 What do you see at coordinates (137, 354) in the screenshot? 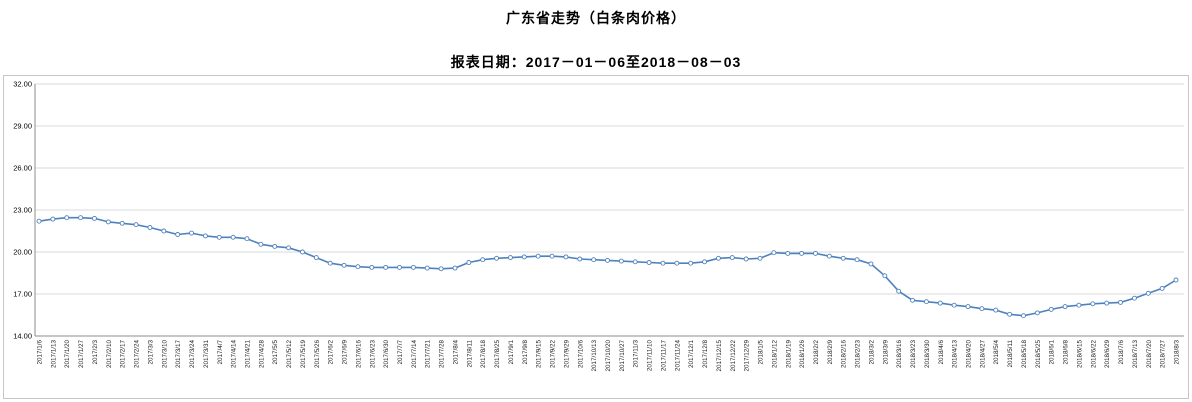
I see `x-tick-label: 2017/2/24` at bounding box center [137, 354].